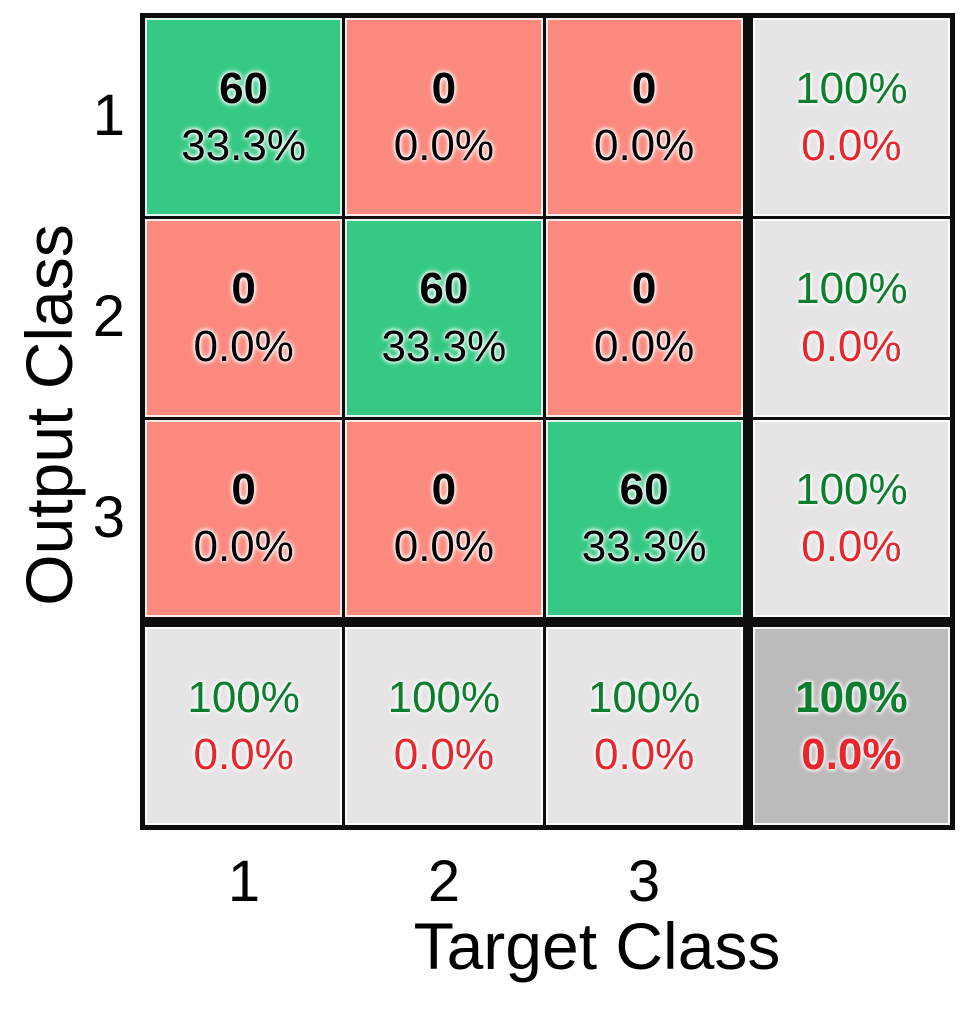 This screenshot has height=1010, width=974. What do you see at coordinates (644, 317) in the screenshot?
I see `cell-r2c3: 0 0.0%` at bounding box center [644, 317].